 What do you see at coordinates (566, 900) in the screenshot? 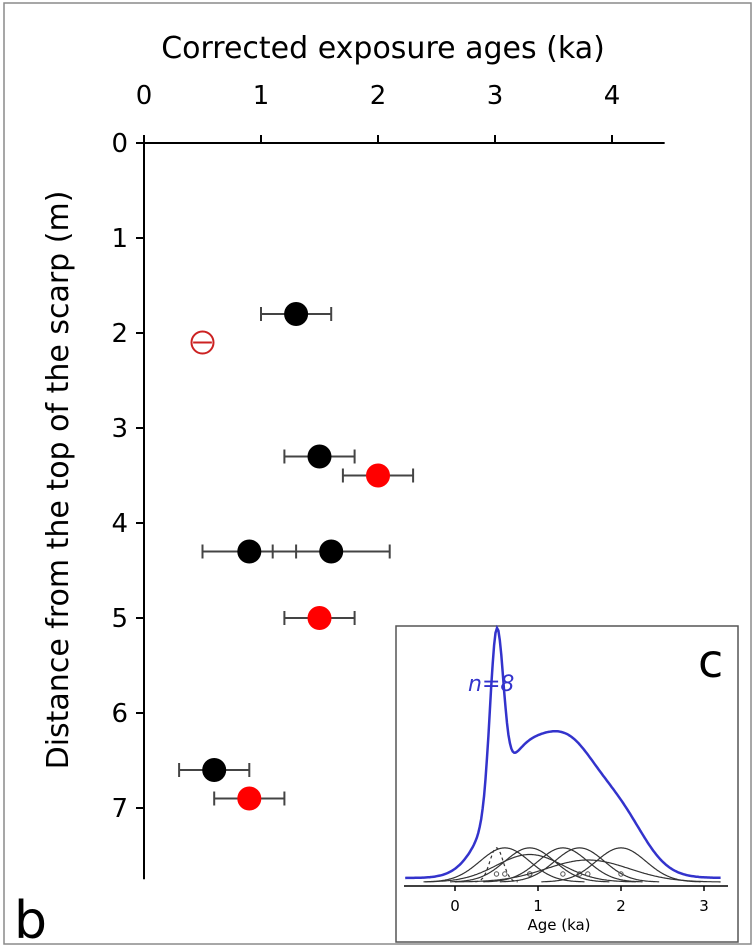
I see `inset-axes: 0 1 2 3` at bounding box center [566, 900].